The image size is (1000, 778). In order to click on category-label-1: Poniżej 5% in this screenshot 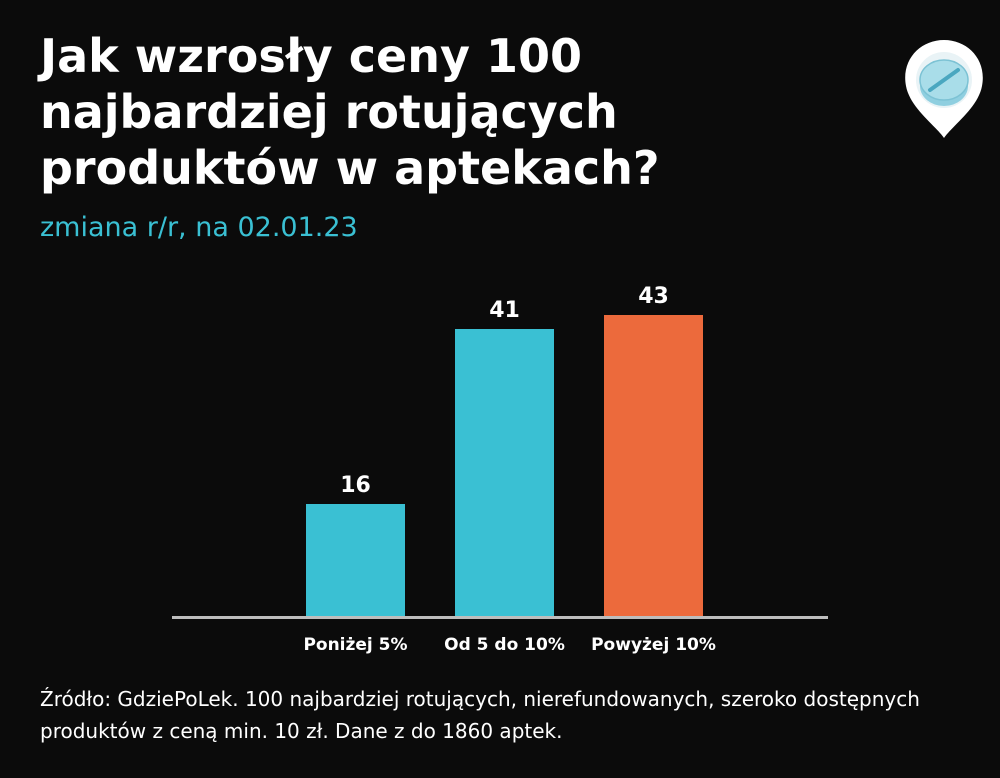, I will do `click(355, 645)`.